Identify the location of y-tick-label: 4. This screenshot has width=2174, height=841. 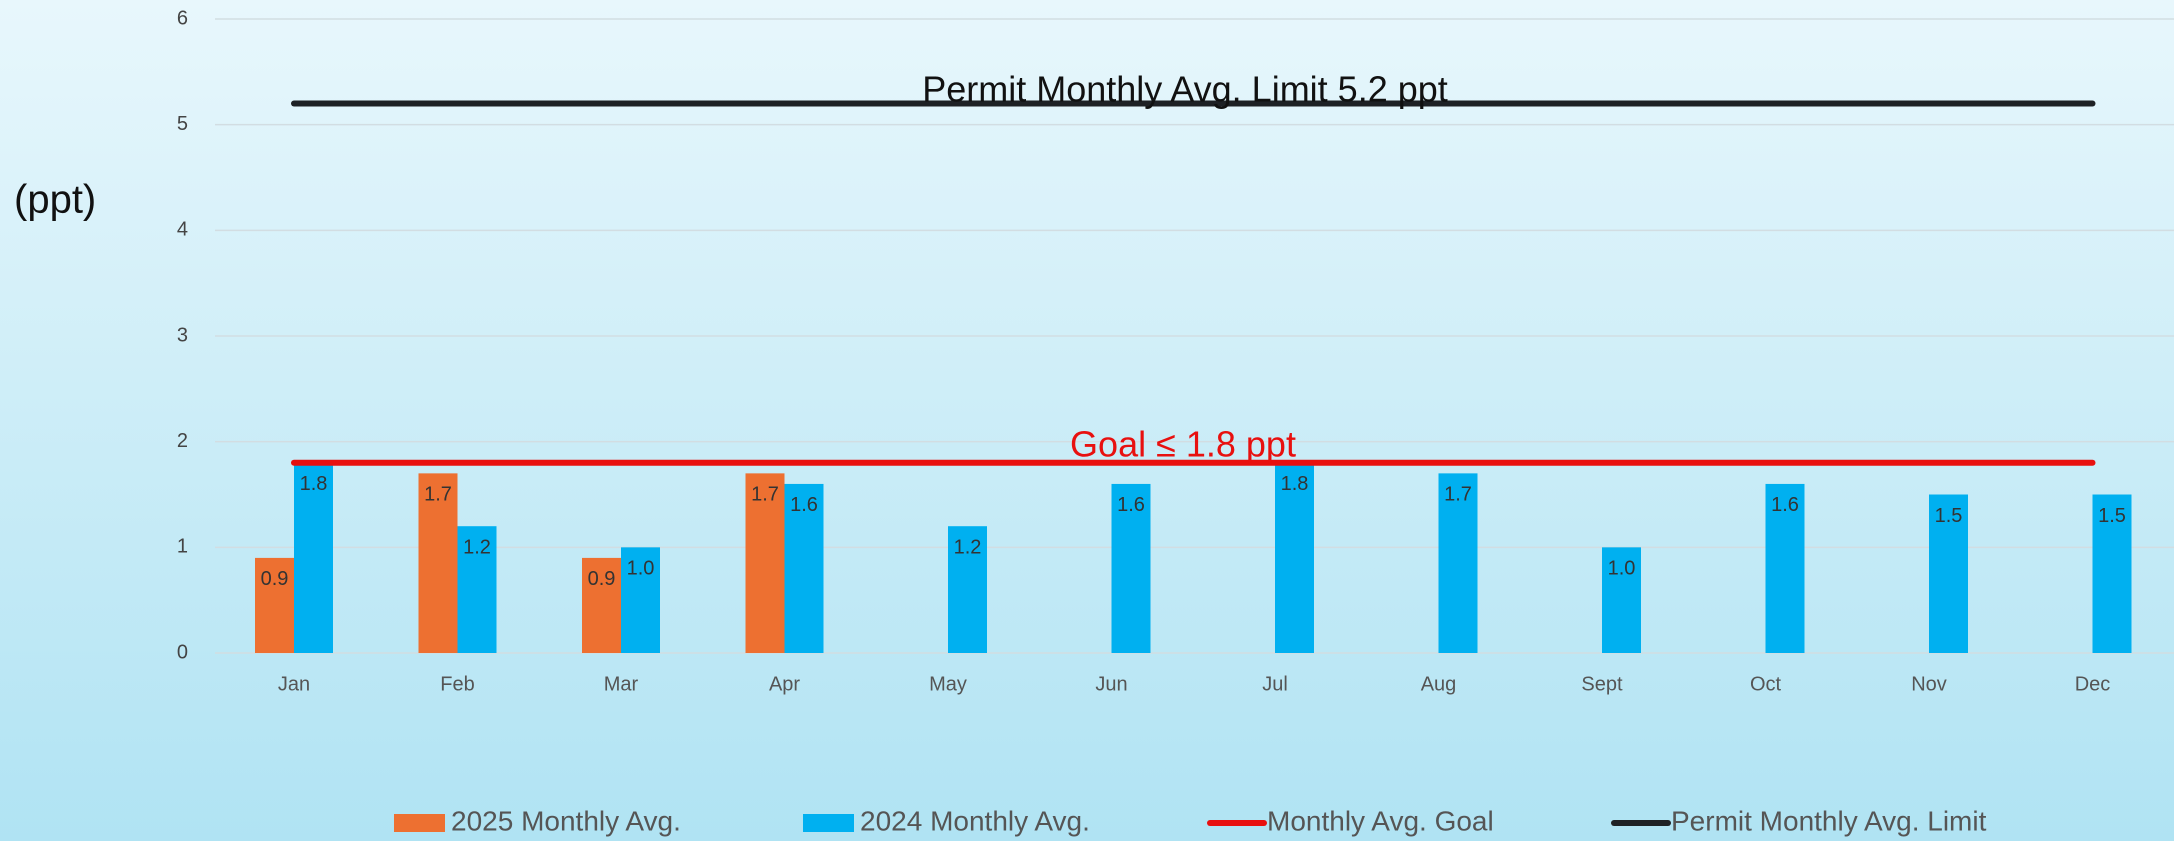
(182, 230).